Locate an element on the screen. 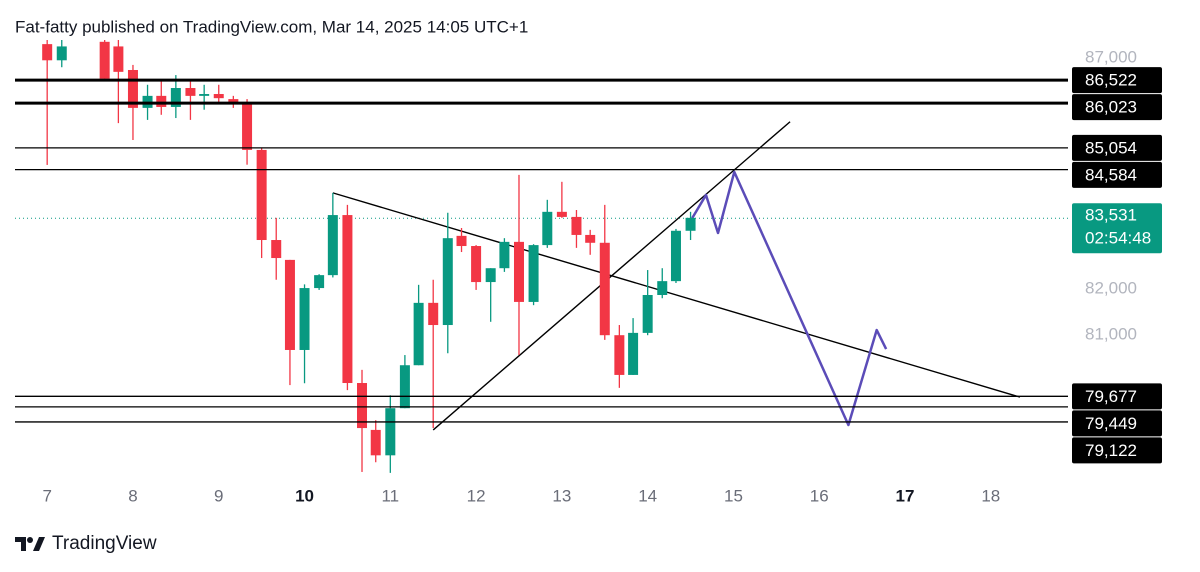 This screenshot has height=572, width=1200. x-tick-label: 13 is located at coordinates (561, 495).